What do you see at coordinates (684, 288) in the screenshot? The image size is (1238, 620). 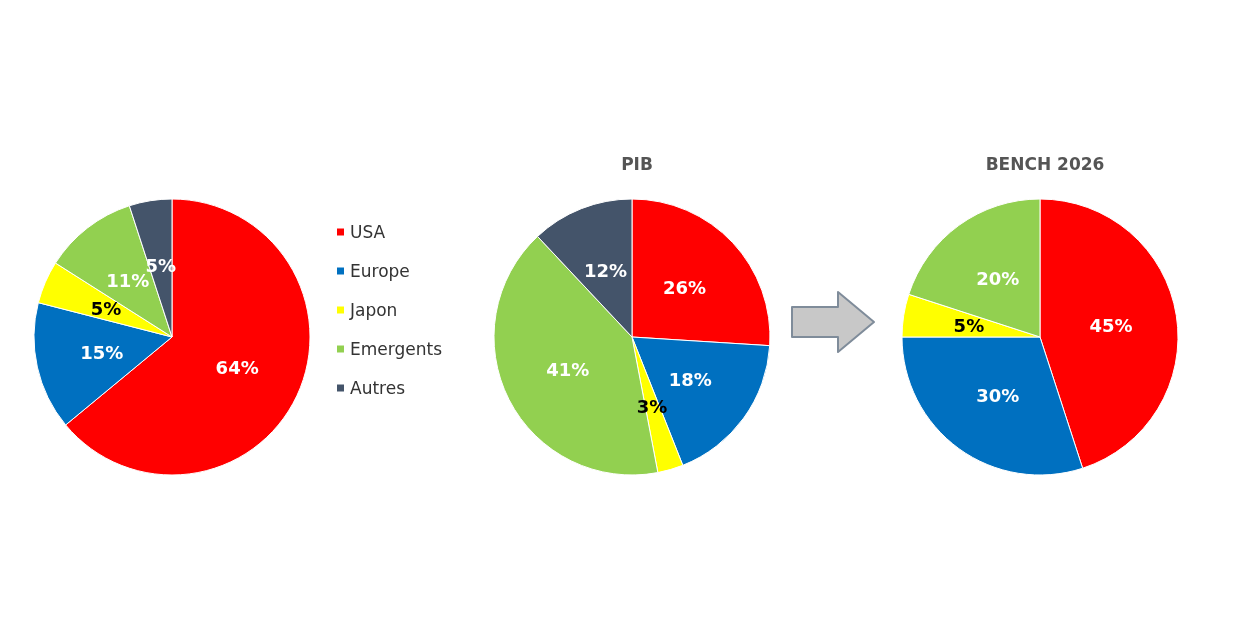 I see `data-label: 26%` at bounding box center [684, 288].